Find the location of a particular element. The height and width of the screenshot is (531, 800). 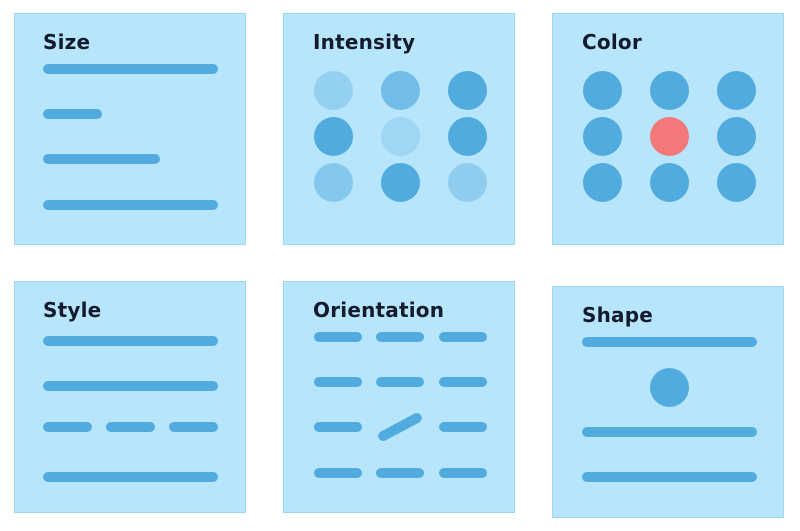

orientation-title: Orientation is located at coordinates (379, 310).